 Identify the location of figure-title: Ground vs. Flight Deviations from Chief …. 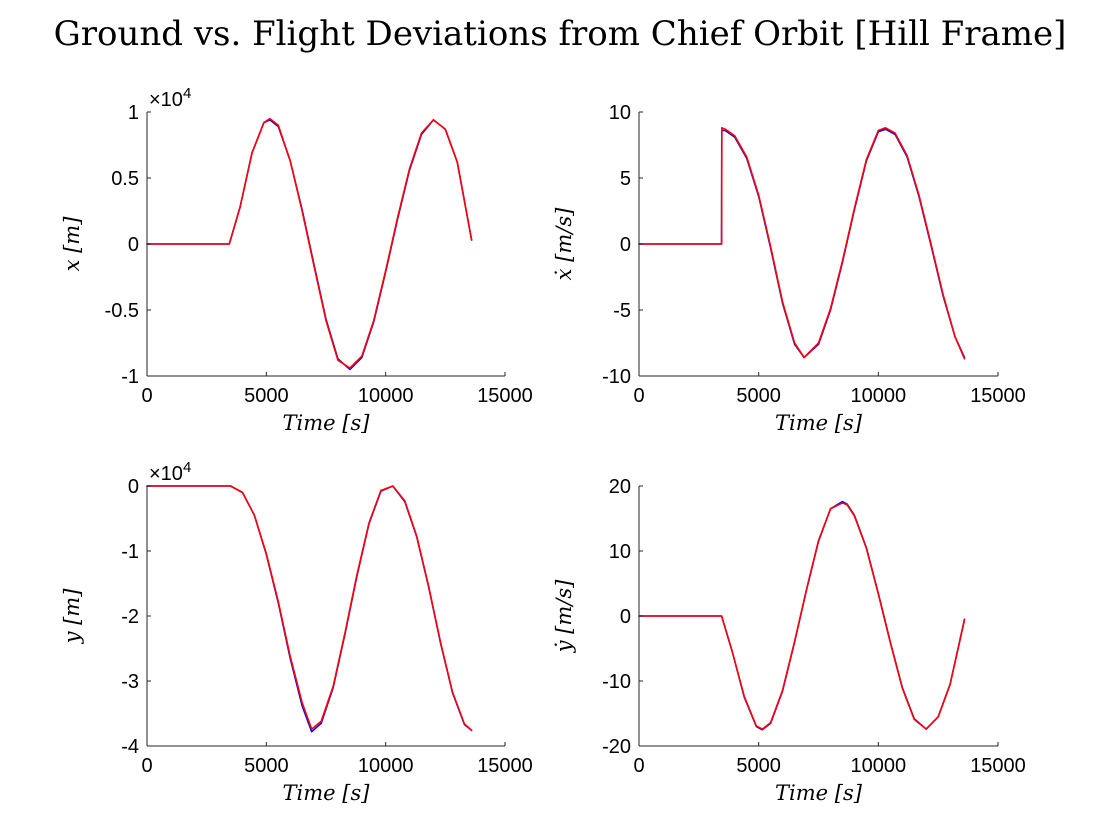
(560, 34).